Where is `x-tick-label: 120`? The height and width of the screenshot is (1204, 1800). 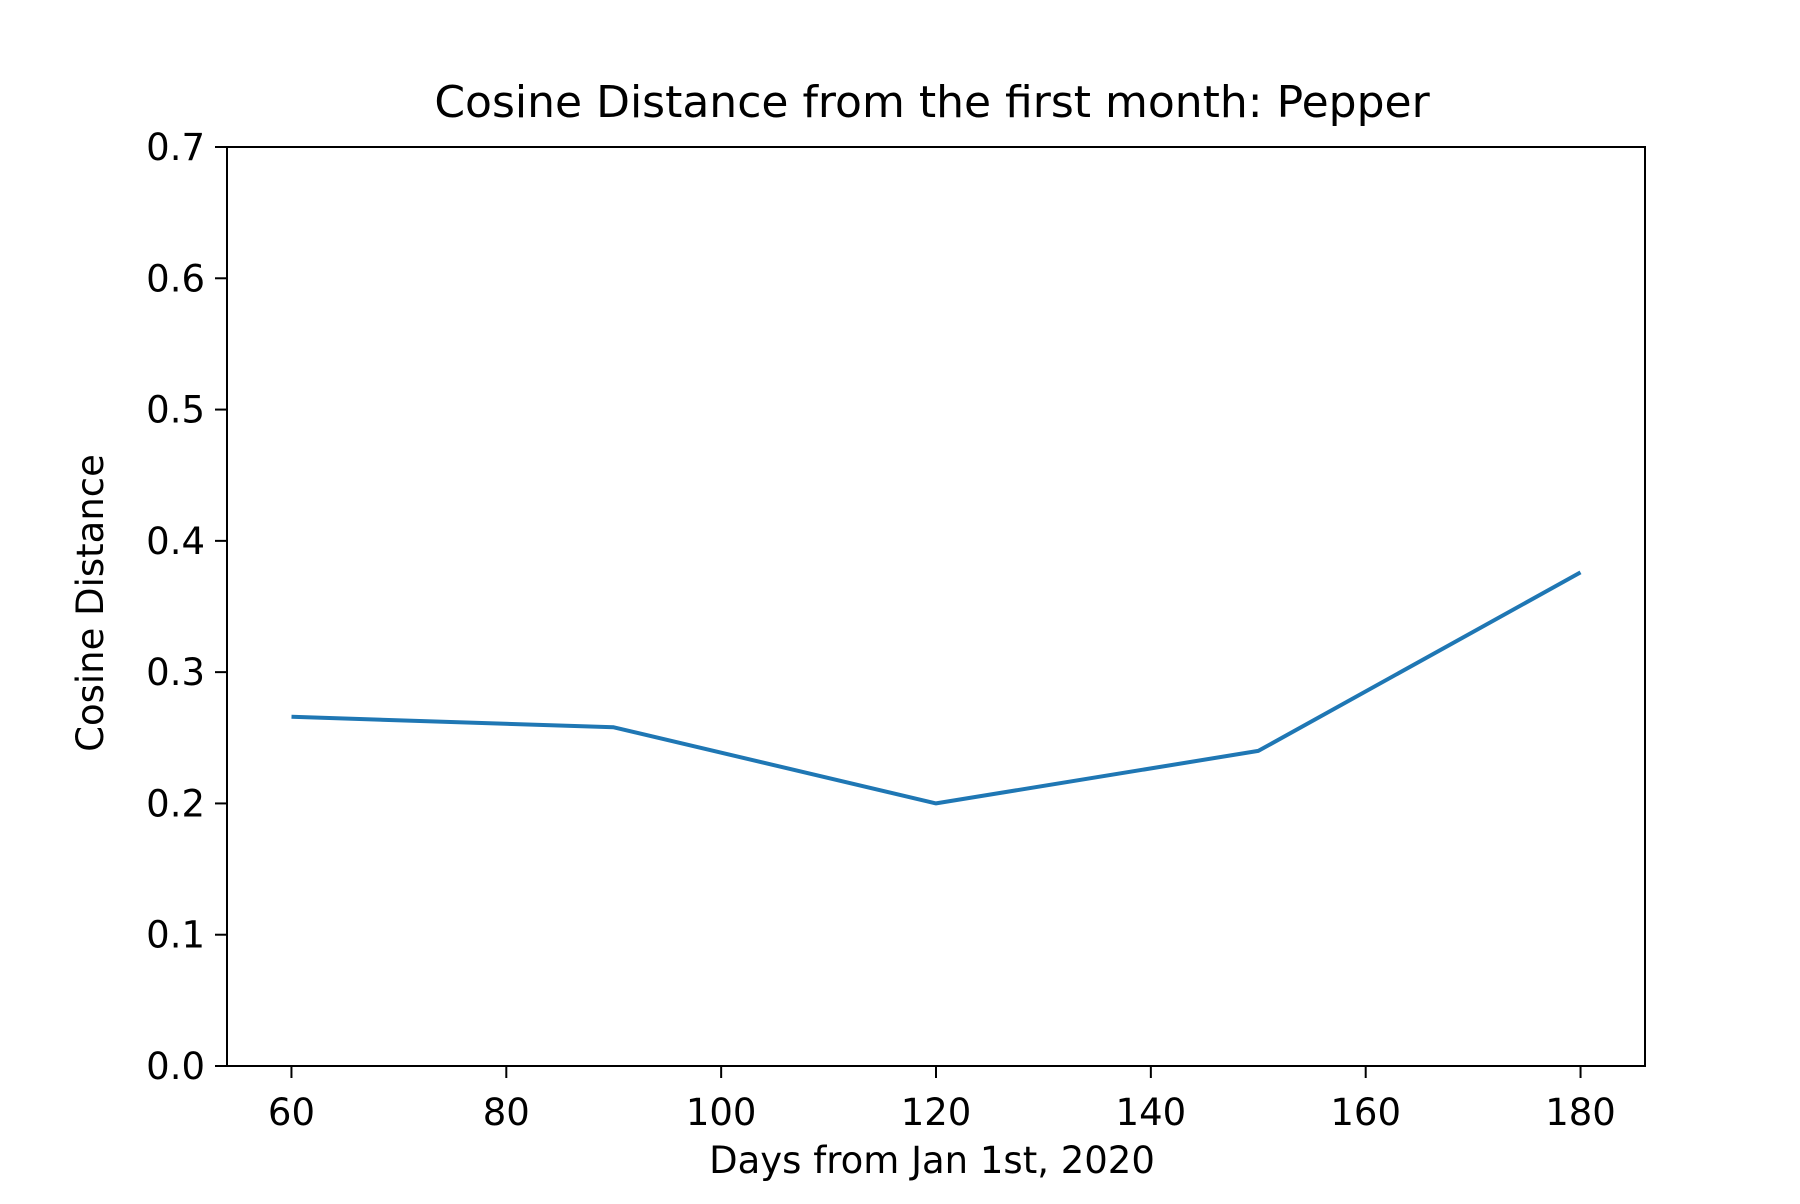 x-tick-label: 120 is located at coordinates (936, 1112).